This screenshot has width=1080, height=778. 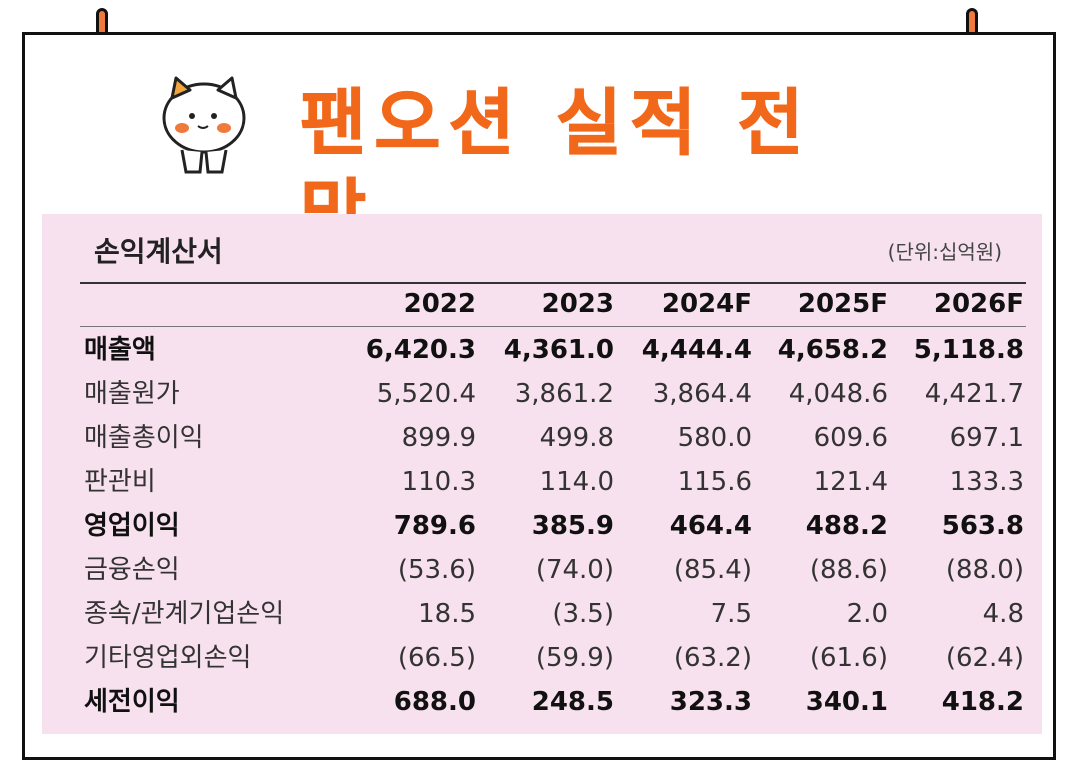 I want to click on table-row: 판관비 110.3 114.0 115.6 121.4 133.3, so click(x=554, y=482).